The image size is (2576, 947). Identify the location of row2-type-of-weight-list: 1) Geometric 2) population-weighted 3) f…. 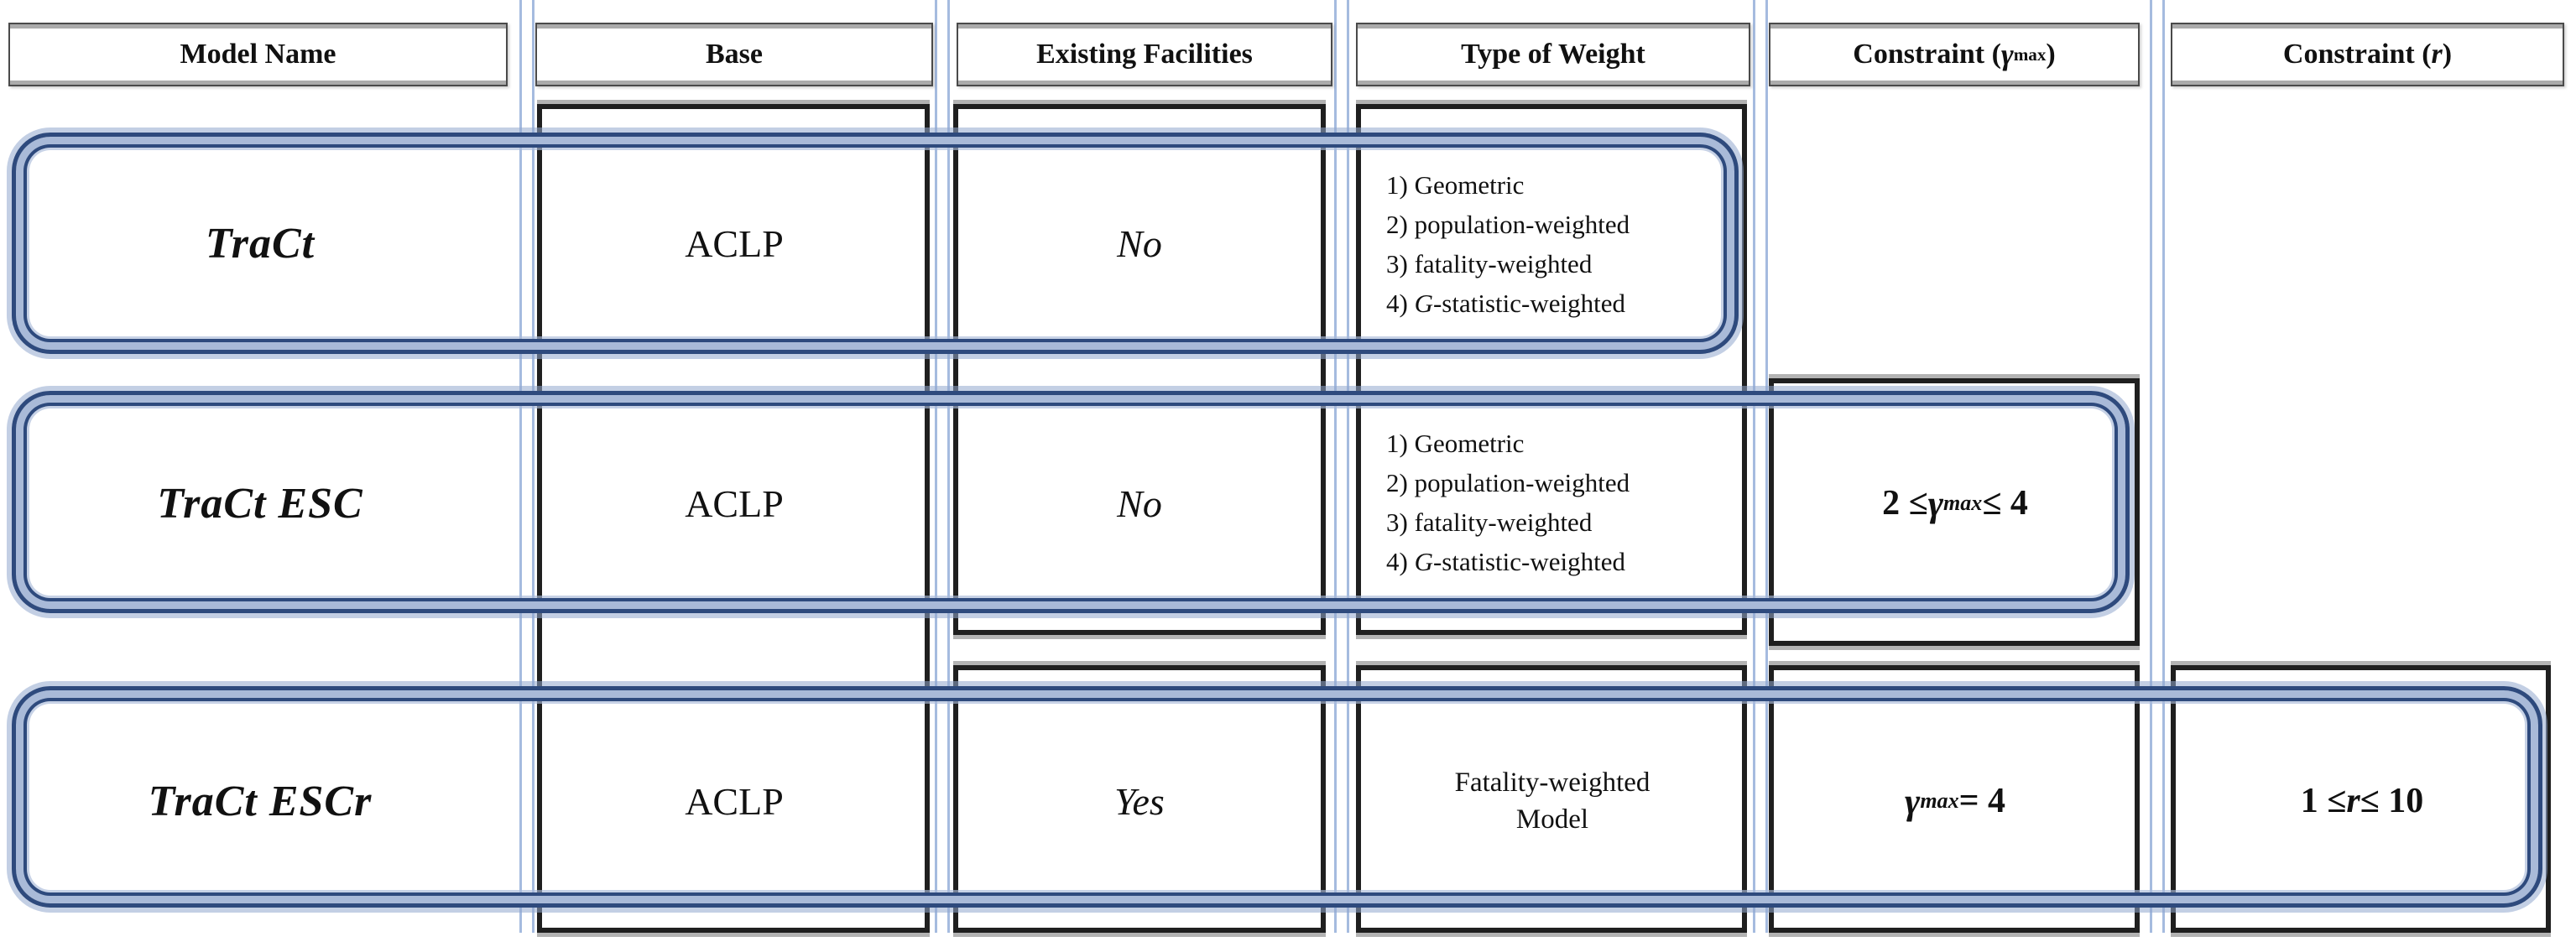
(1562, 502).